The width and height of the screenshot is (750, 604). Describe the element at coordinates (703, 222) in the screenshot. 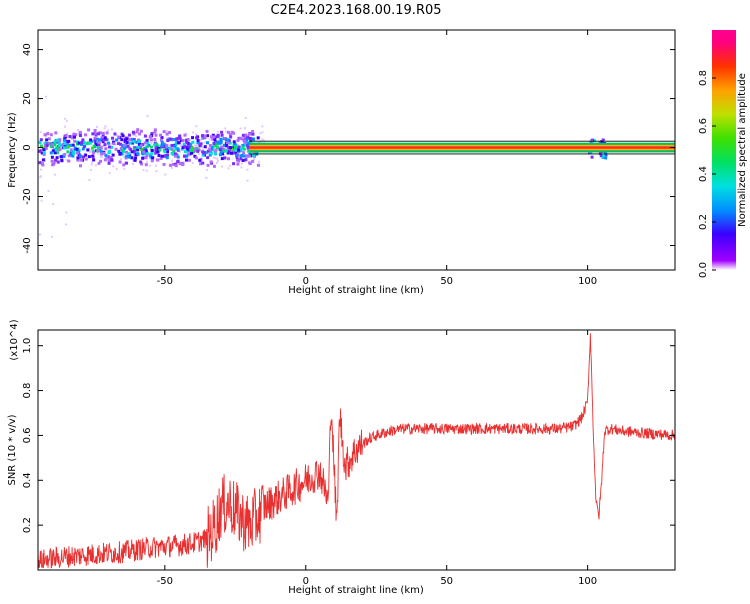

I see `colorbar-tick-label: 0.2` at that location.